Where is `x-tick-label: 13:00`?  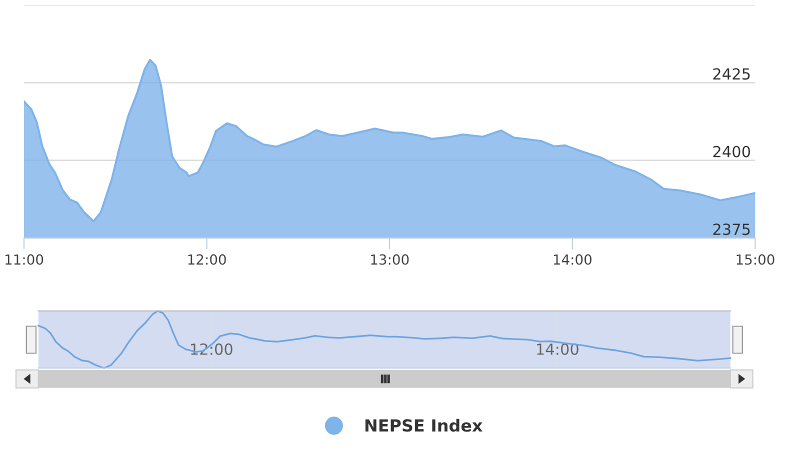 x-tick-label: 13:00 is located at coordinates (390, 259).